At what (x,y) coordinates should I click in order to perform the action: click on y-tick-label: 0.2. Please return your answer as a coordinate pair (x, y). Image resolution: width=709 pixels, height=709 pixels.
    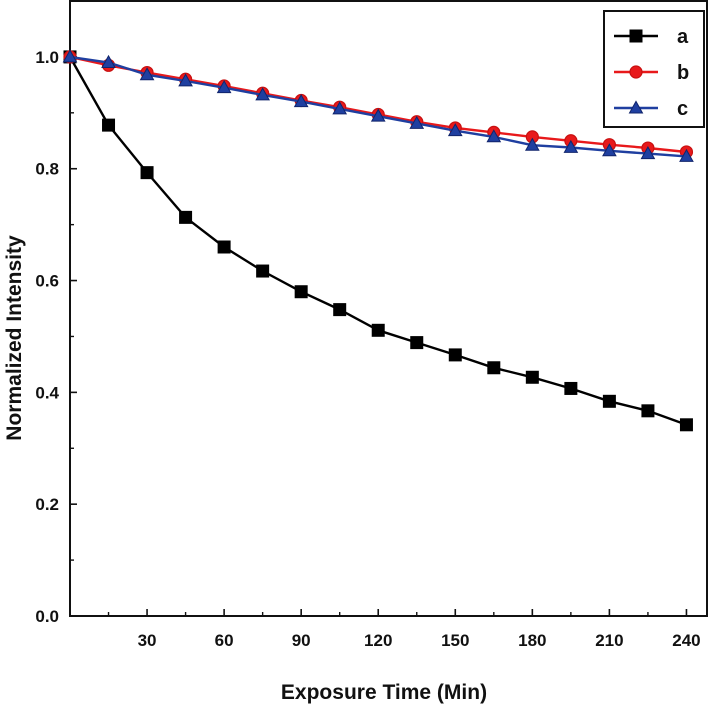
    Looking at the image, I should click on (47, 504).